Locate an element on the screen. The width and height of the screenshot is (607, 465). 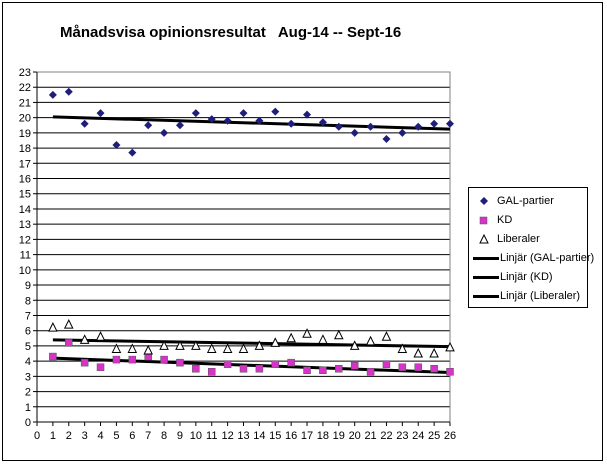
x-tick-label: 22 is located at coordinates (386, 436).